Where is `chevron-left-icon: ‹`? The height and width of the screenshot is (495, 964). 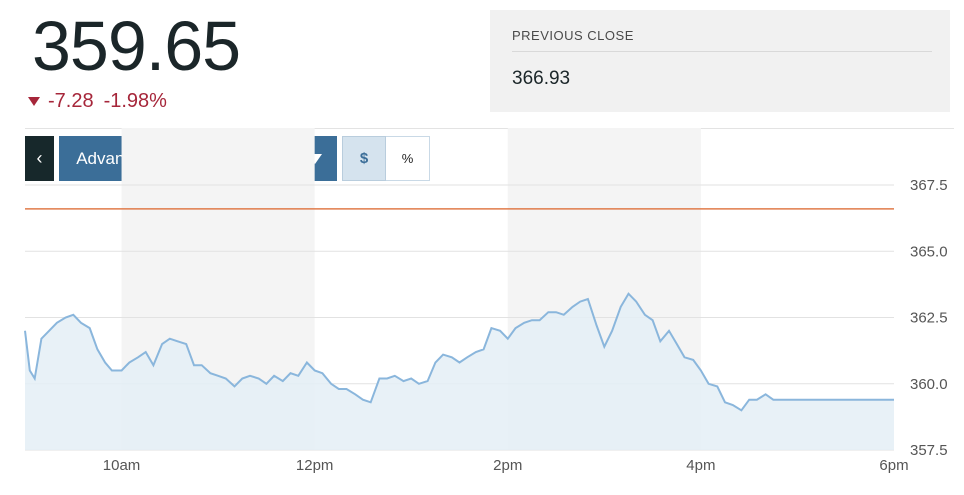 chevron-left-icon: ‹ is located at coordinates (39, 158).